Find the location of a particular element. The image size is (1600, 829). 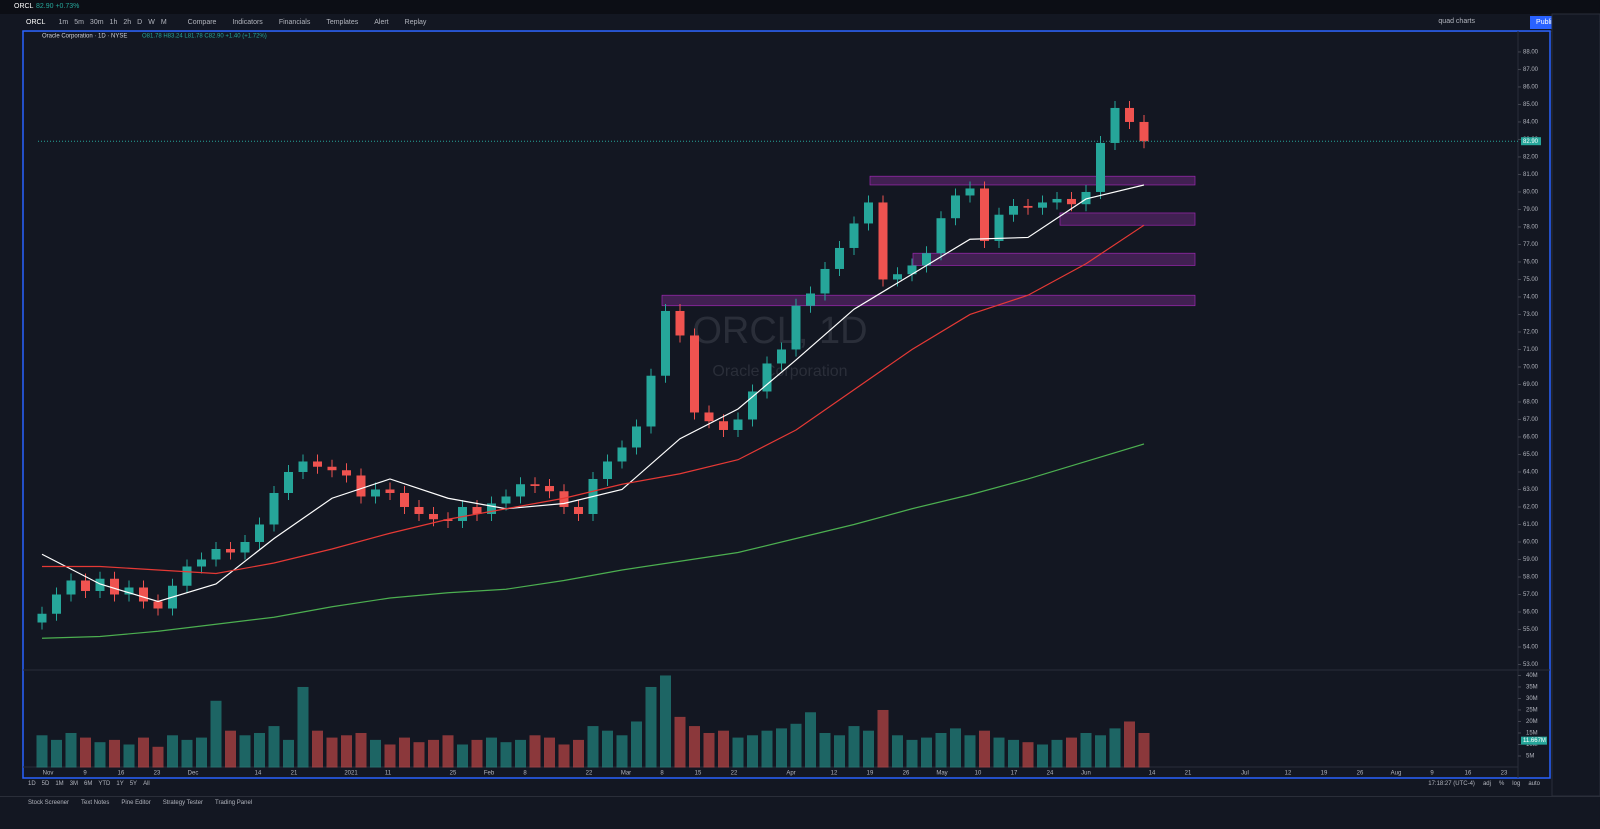

y-tick-label: 85.00 is located at coordinates (1531, 105).